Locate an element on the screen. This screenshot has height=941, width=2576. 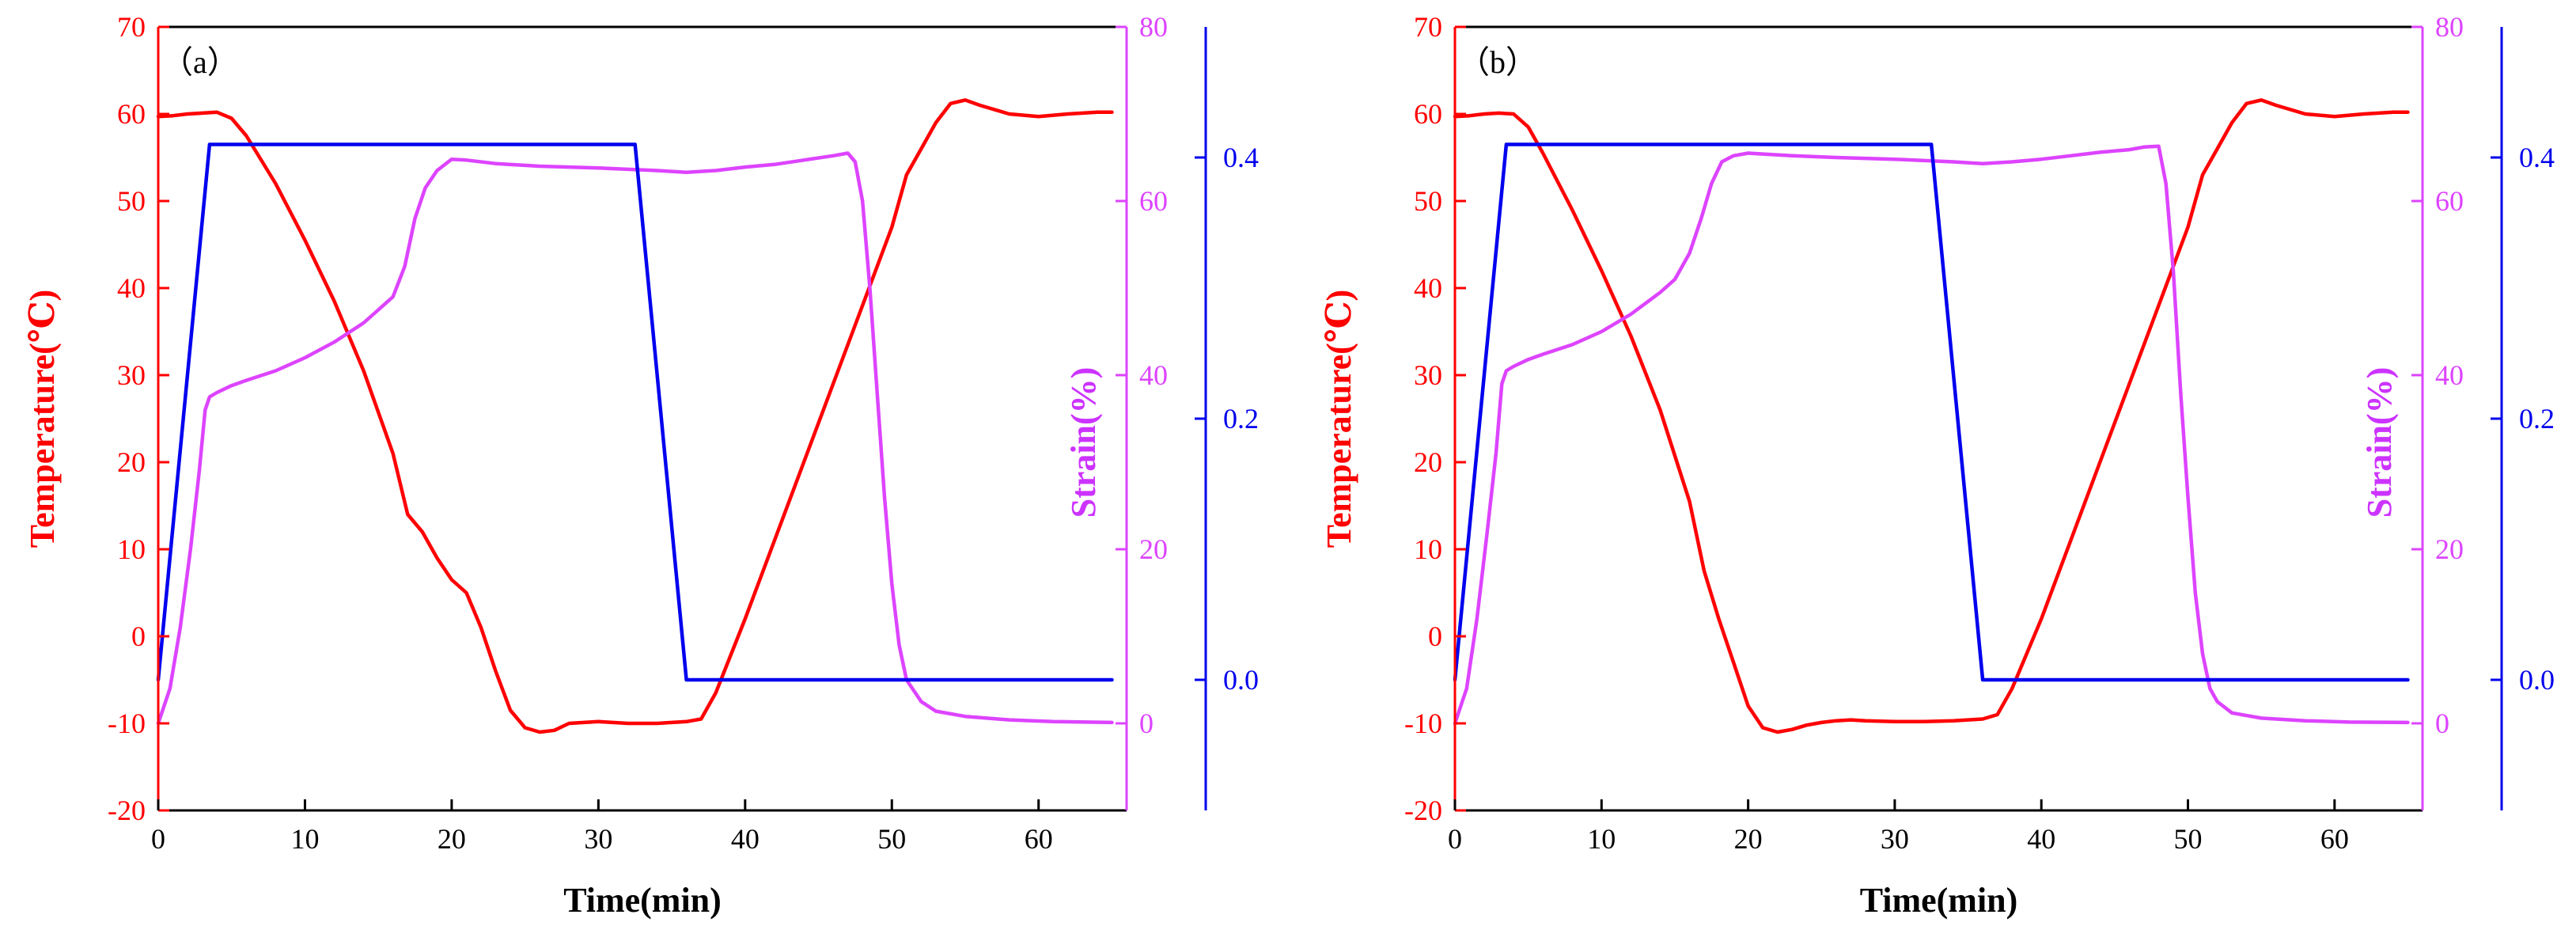
panel-label: （b） is located at coordinates (1497, 62).